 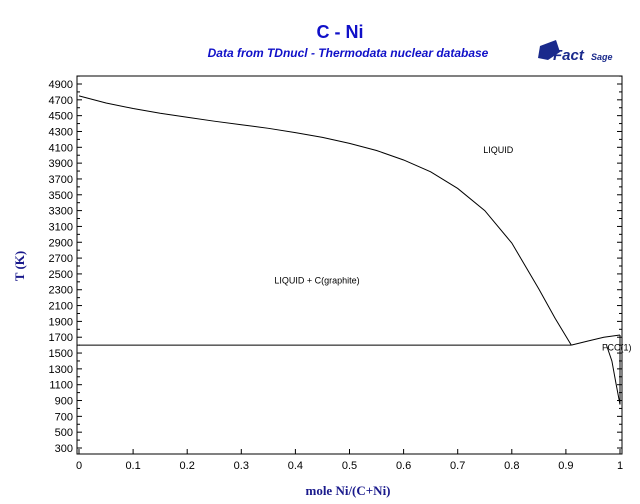 What do you see at coordinates (64, 449) in the screenshot?
I see `y-tick-label: 300` at bounding box center [64, 449].